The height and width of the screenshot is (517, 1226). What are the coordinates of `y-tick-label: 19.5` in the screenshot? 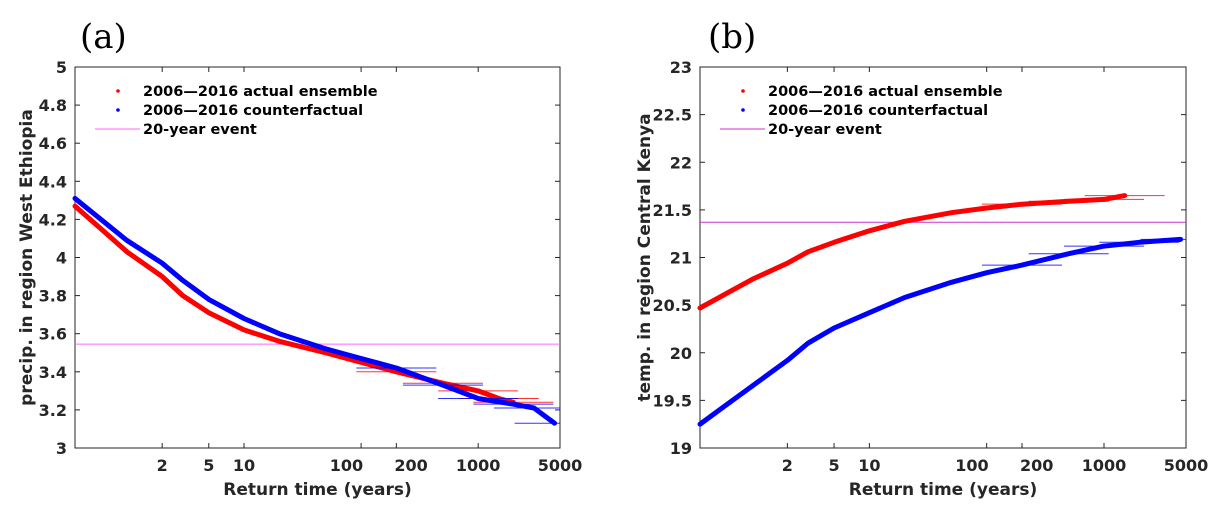 It's located at (672, 400).